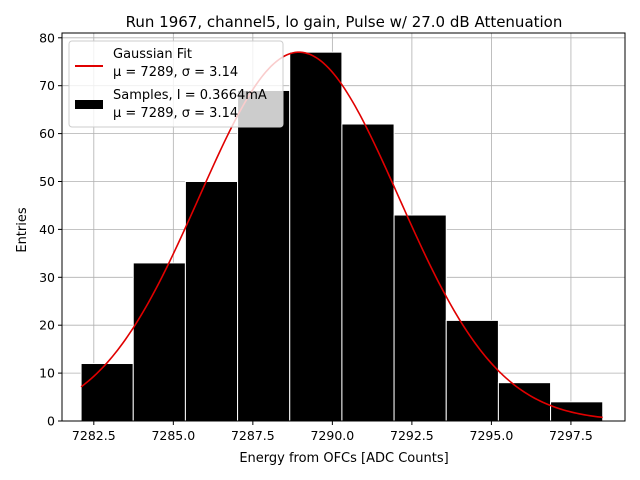  Describe the element at coordinates (175, 113) in the screenshot. I see `legend-histogram-stats: μ = 7289, σ = 3.14` at that location.